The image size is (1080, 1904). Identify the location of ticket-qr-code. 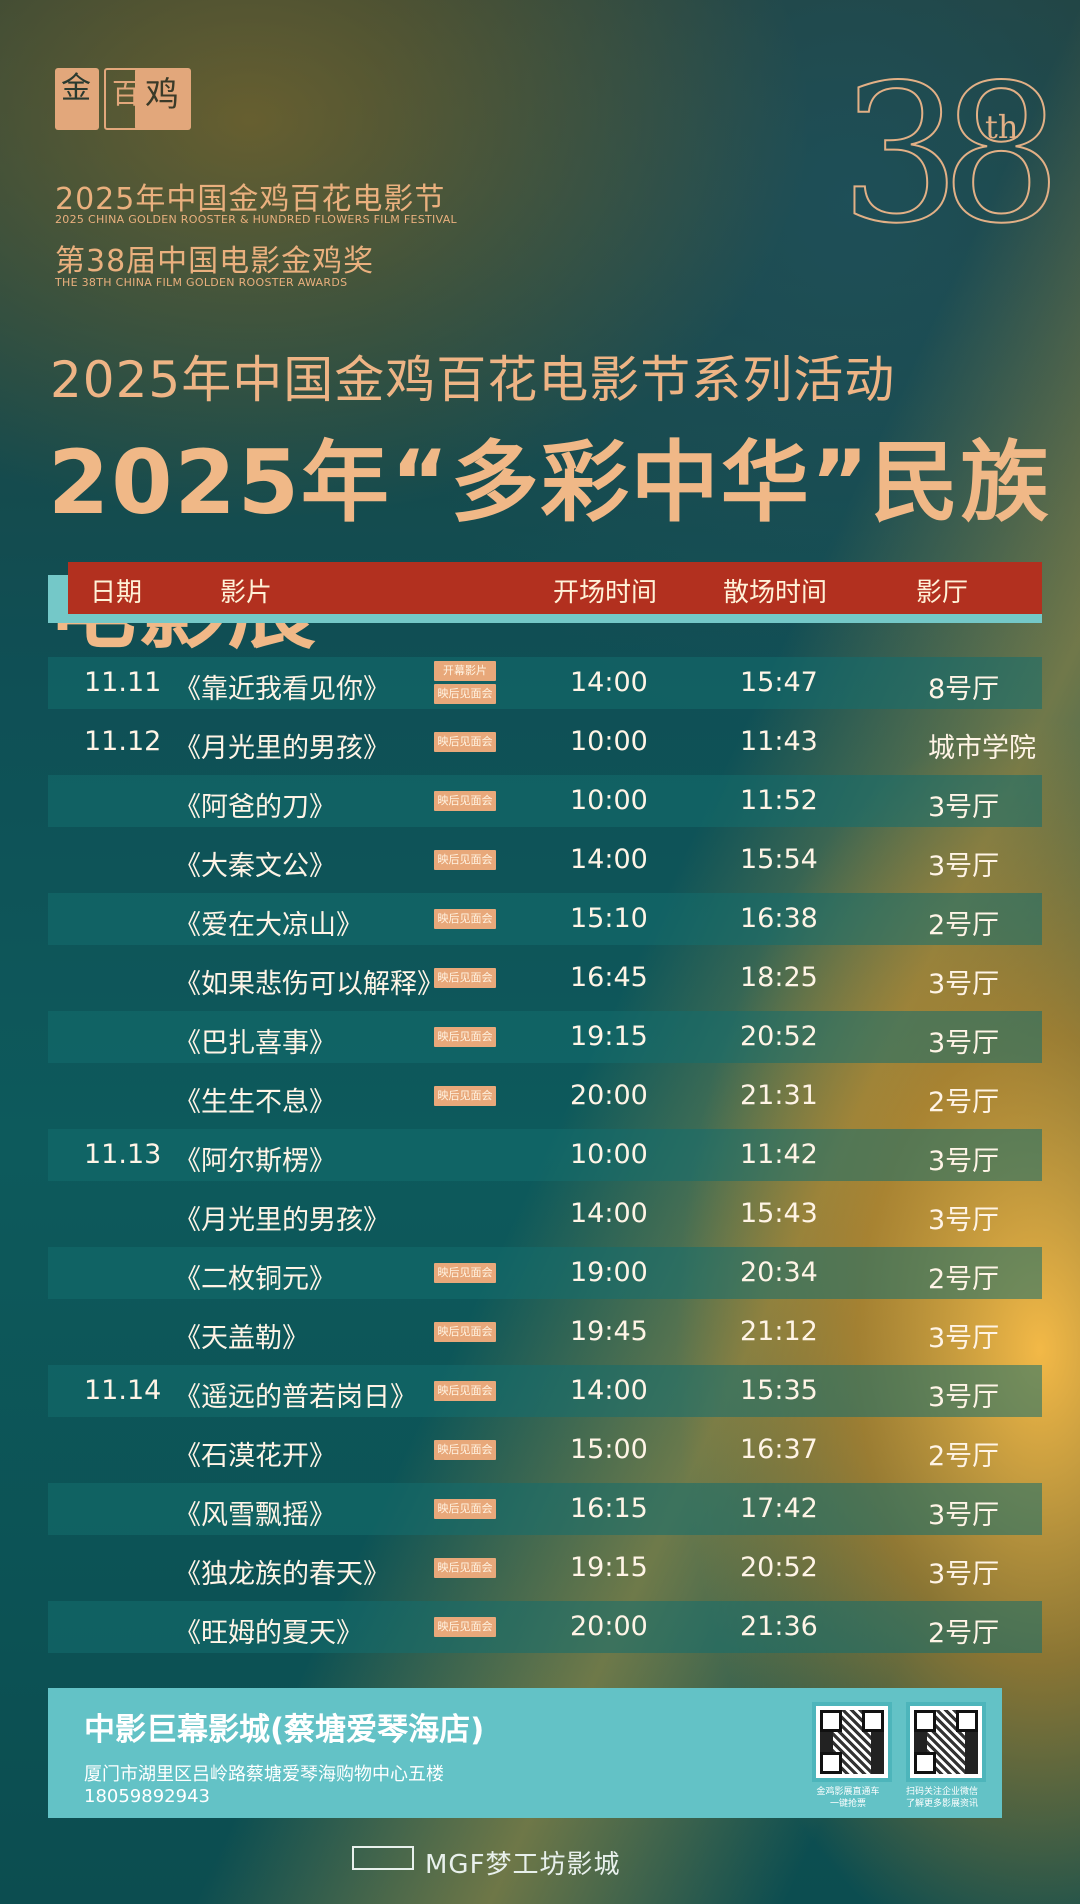
(852, 1742).